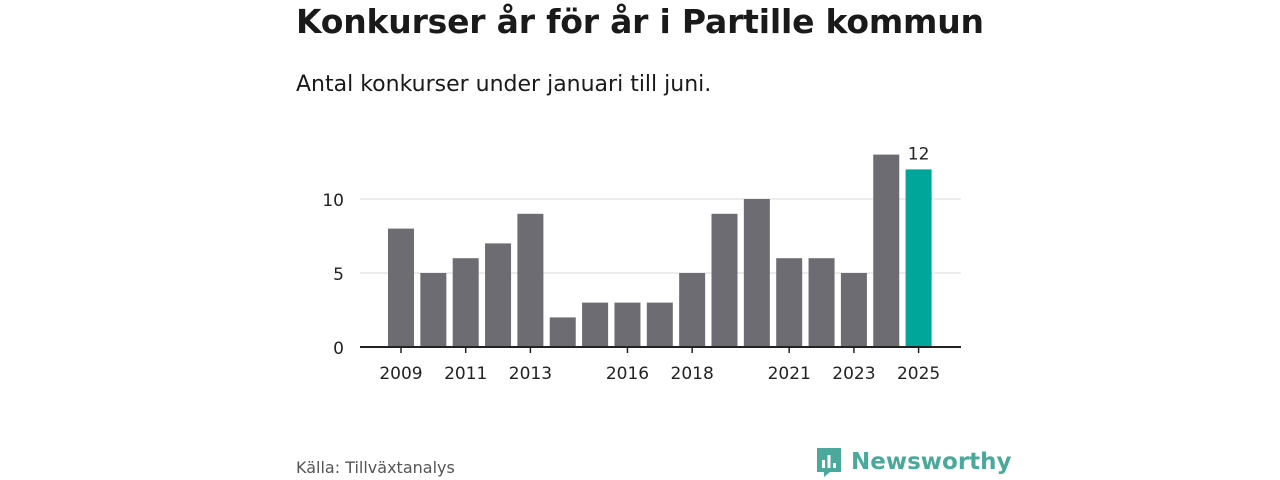 The image size is (1280, 480). I want to click on x-tick-label: 2013, so click(530, 374).